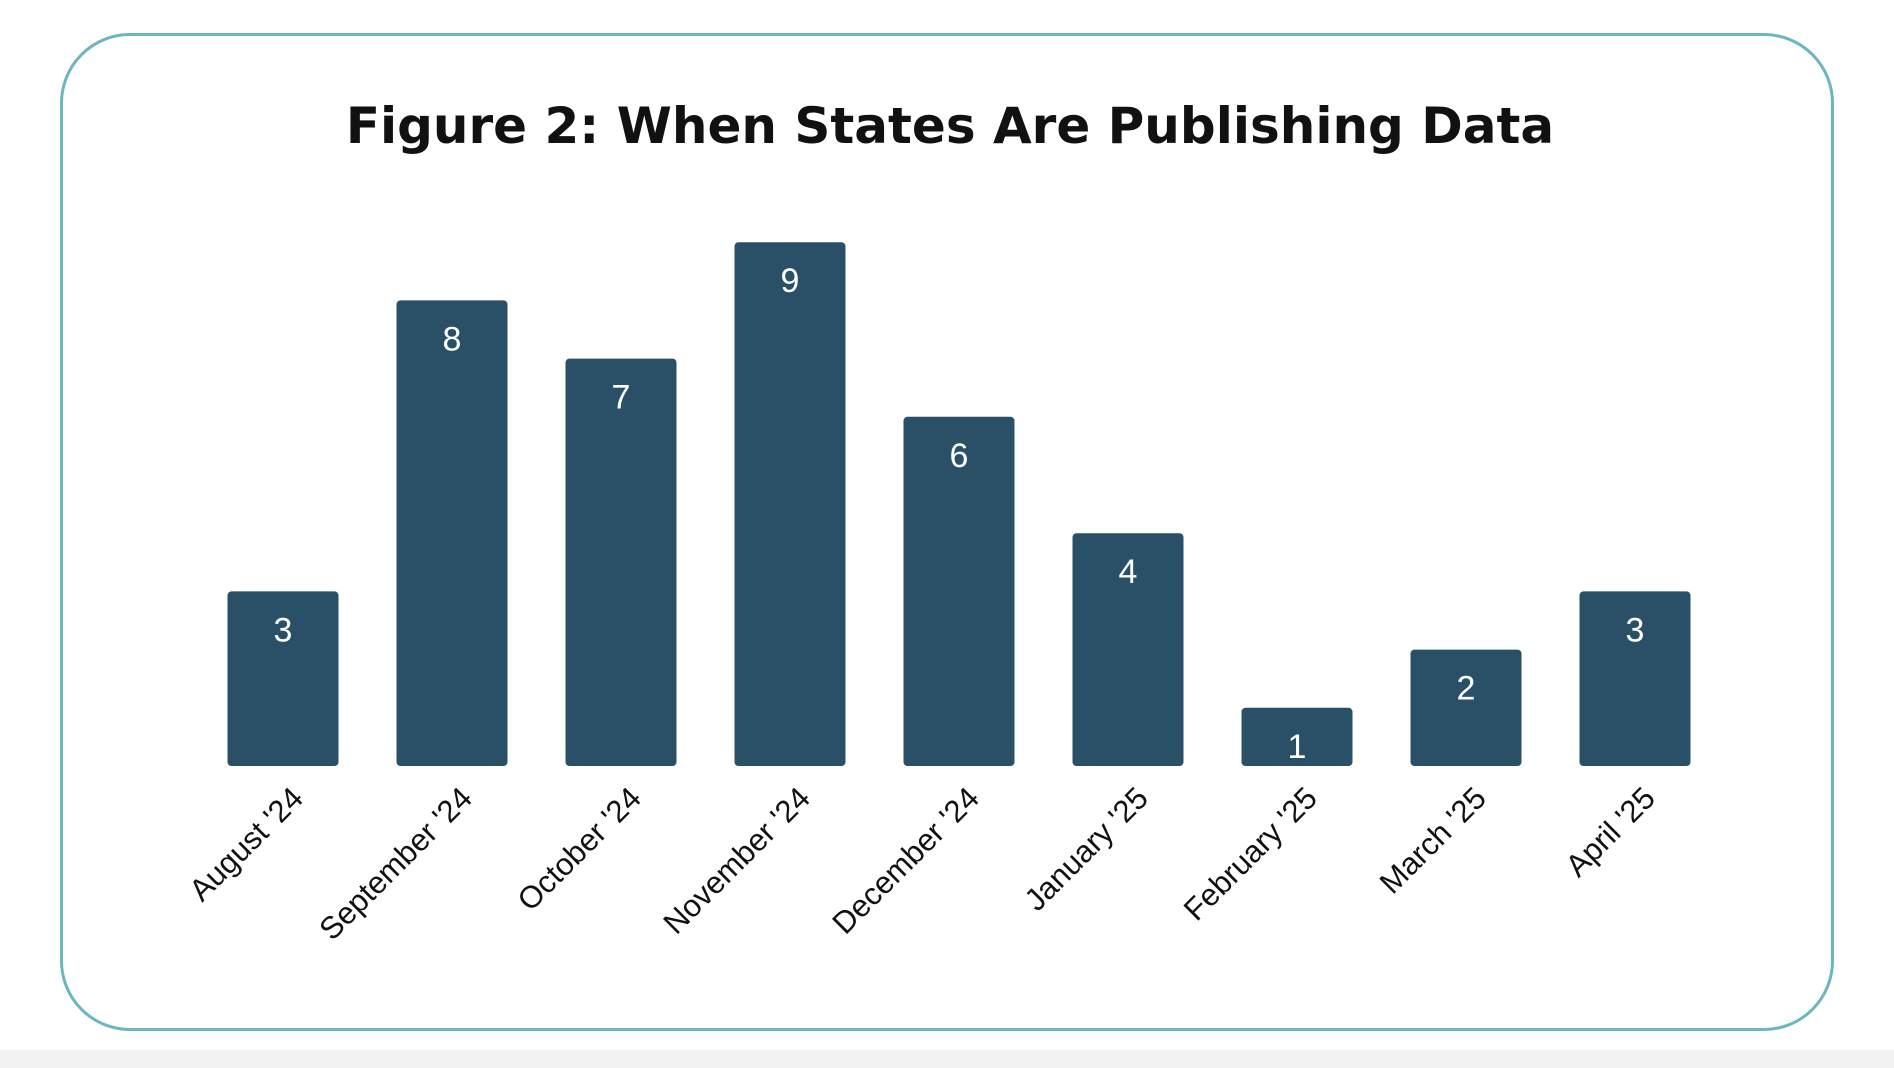 This screenshot has width=1894, height=1068. I want to click on x-tick-label-1: September '24, so click(395, 863).